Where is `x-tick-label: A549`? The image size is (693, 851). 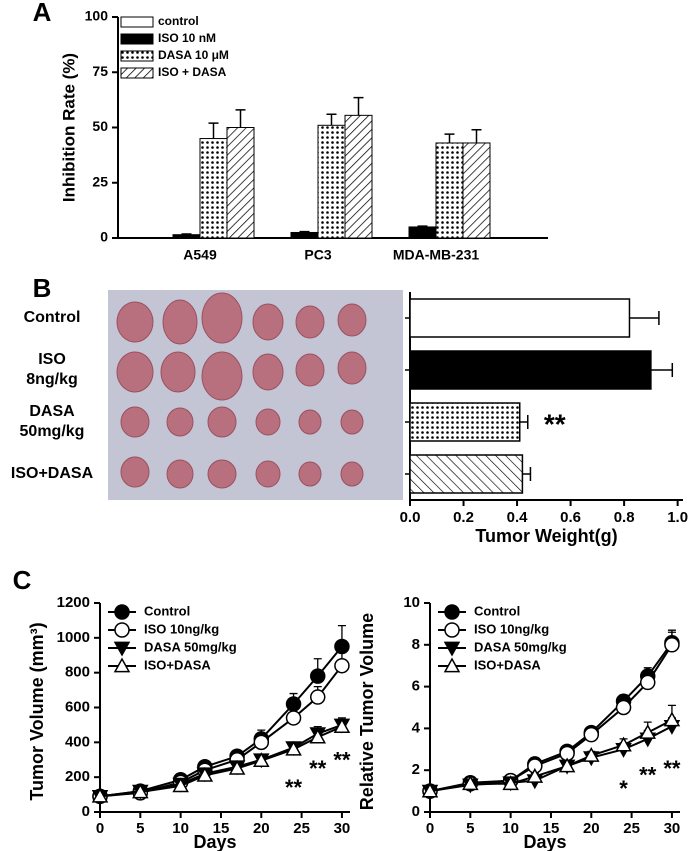
x-tick-label: A549 is located at coordinates (200, 255).